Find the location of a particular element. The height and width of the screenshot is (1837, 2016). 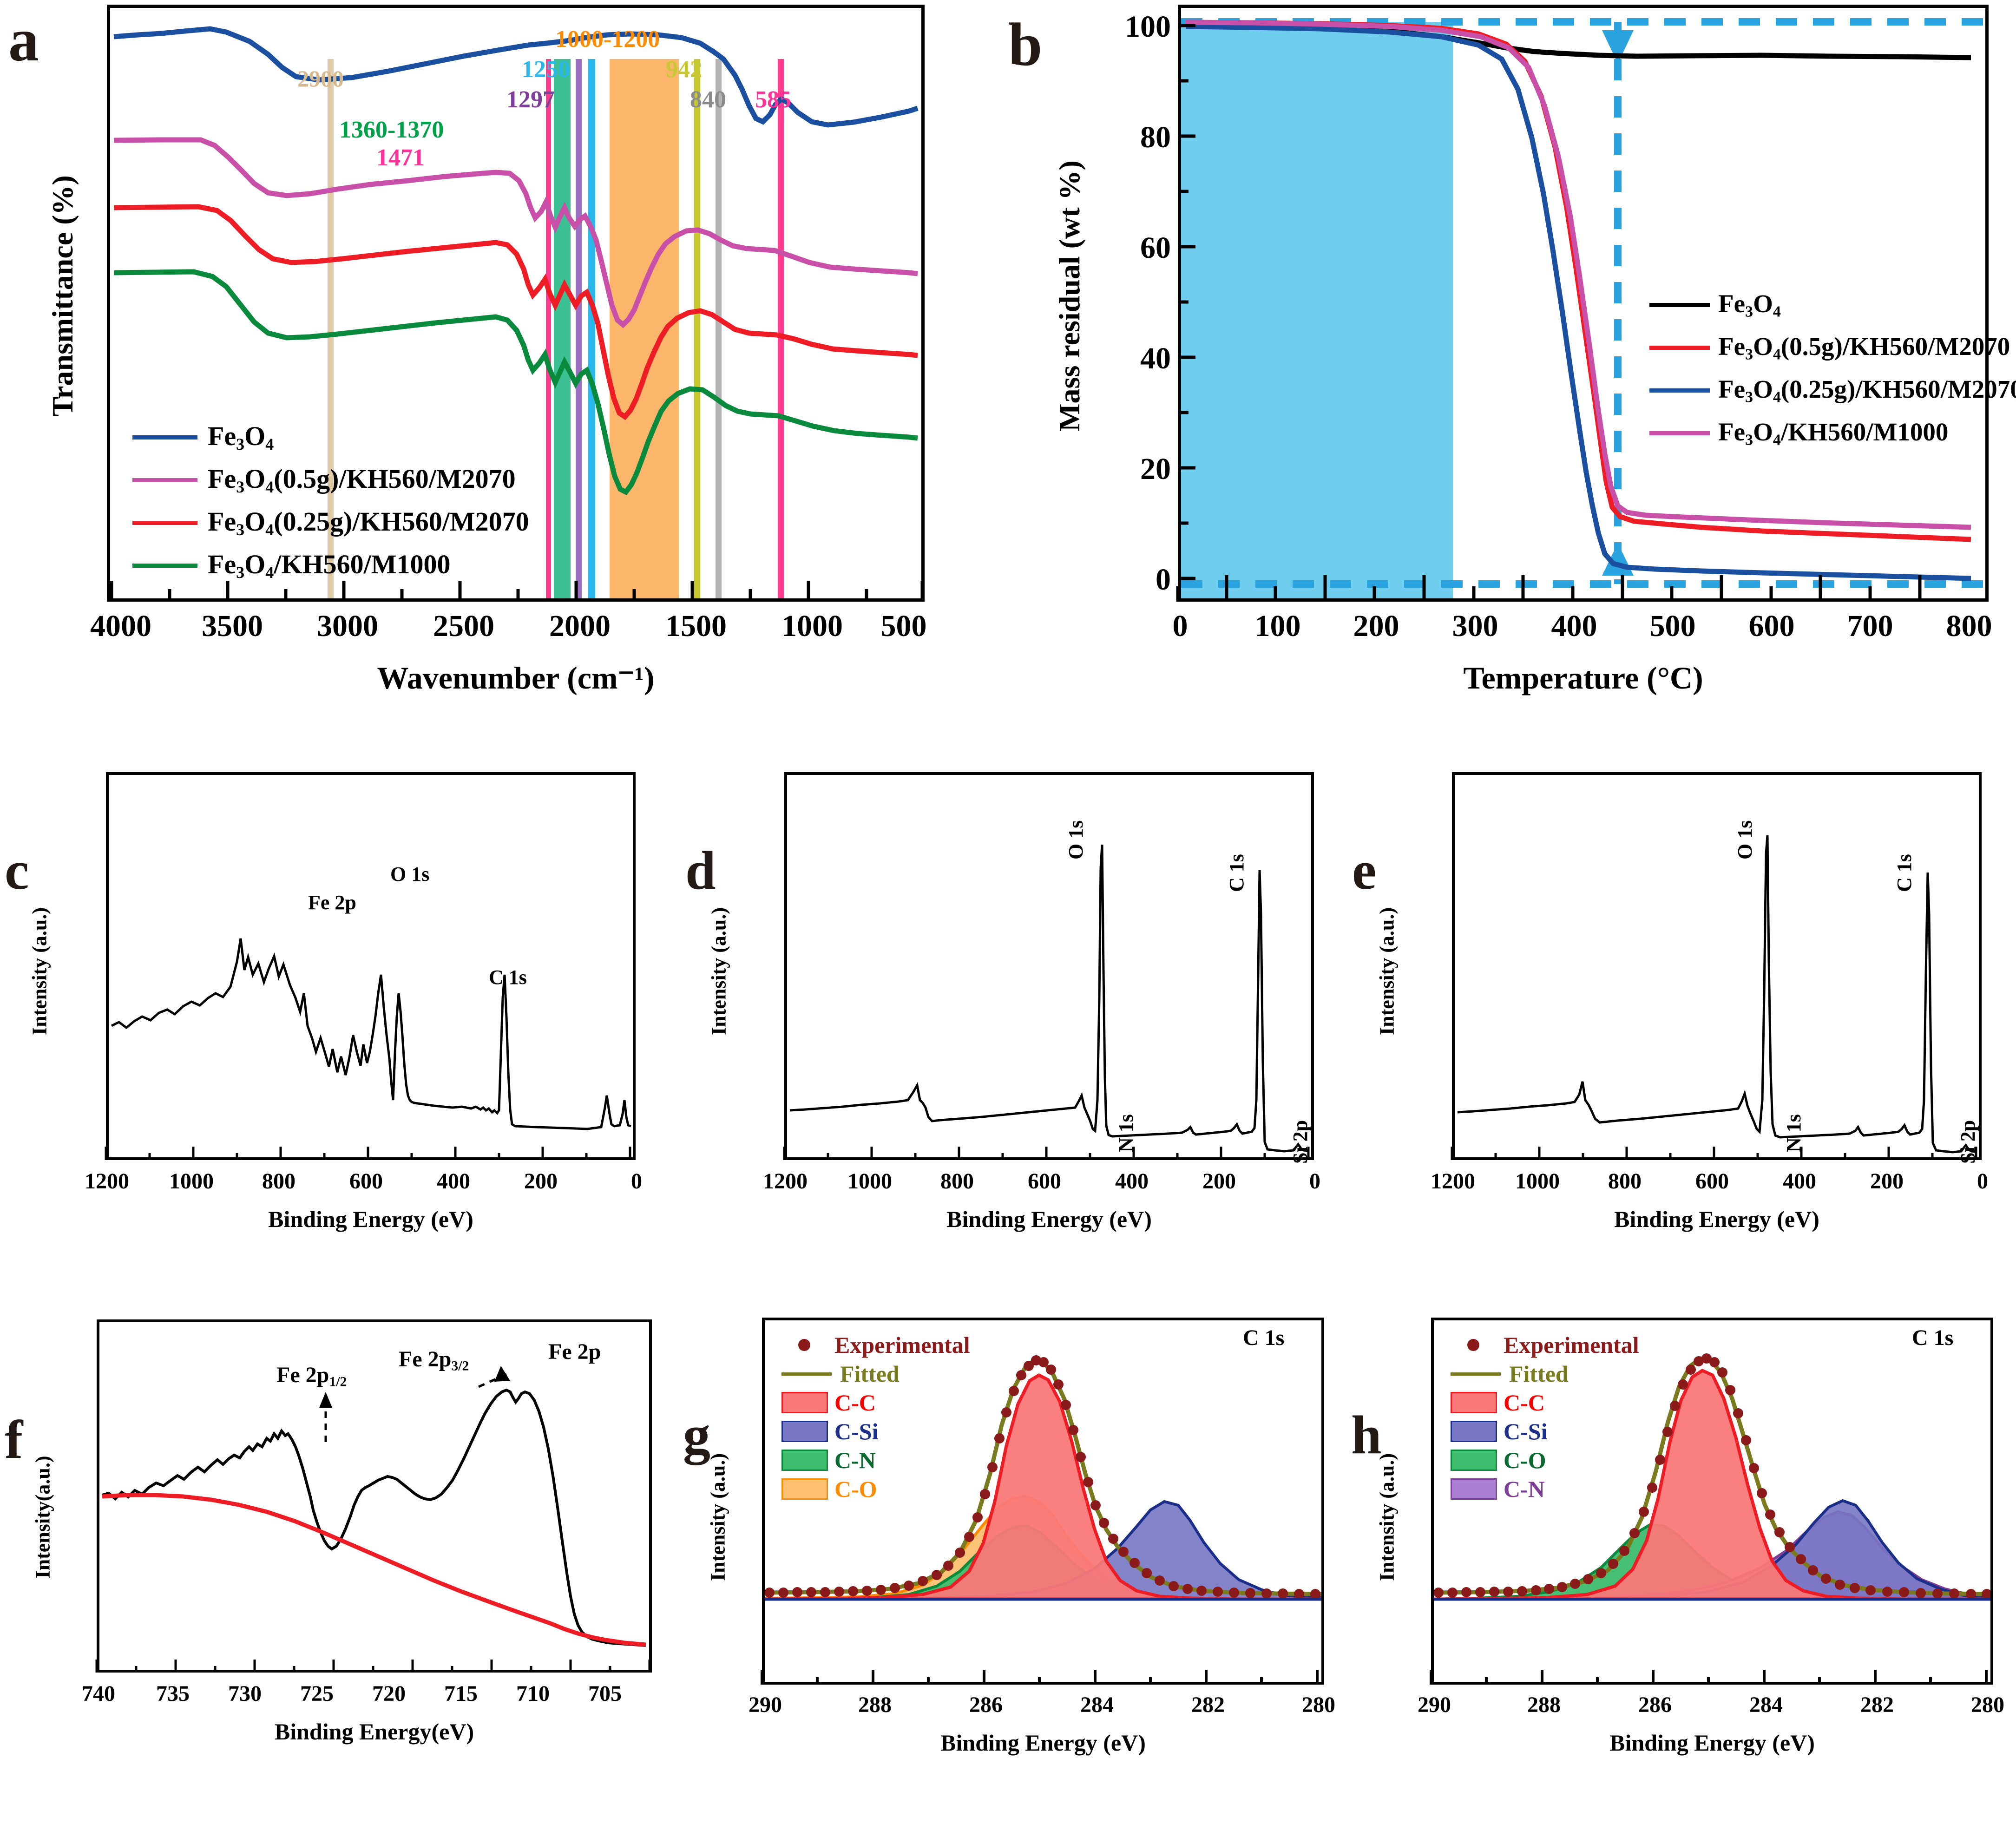

curve-fe3o4-m1000 is located at coordinates (515, 382).